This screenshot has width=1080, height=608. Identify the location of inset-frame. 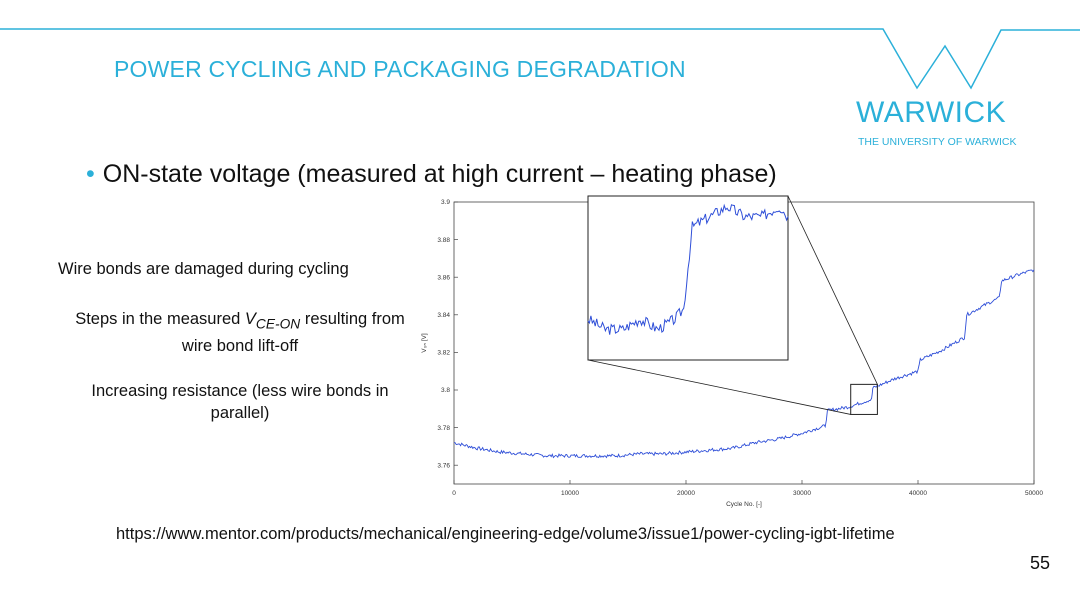
(688, 278).